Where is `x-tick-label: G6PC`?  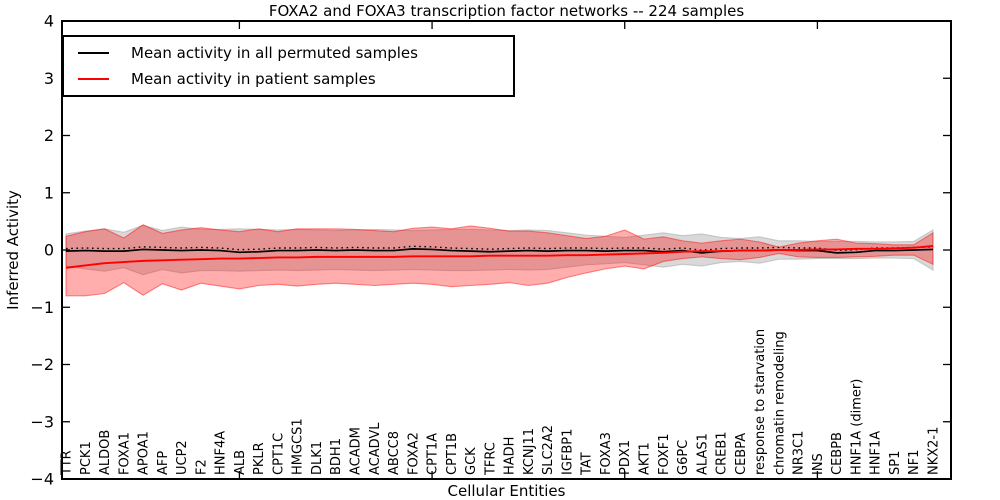 x-tick-label: G6PC is located at coordinates (683, 457).